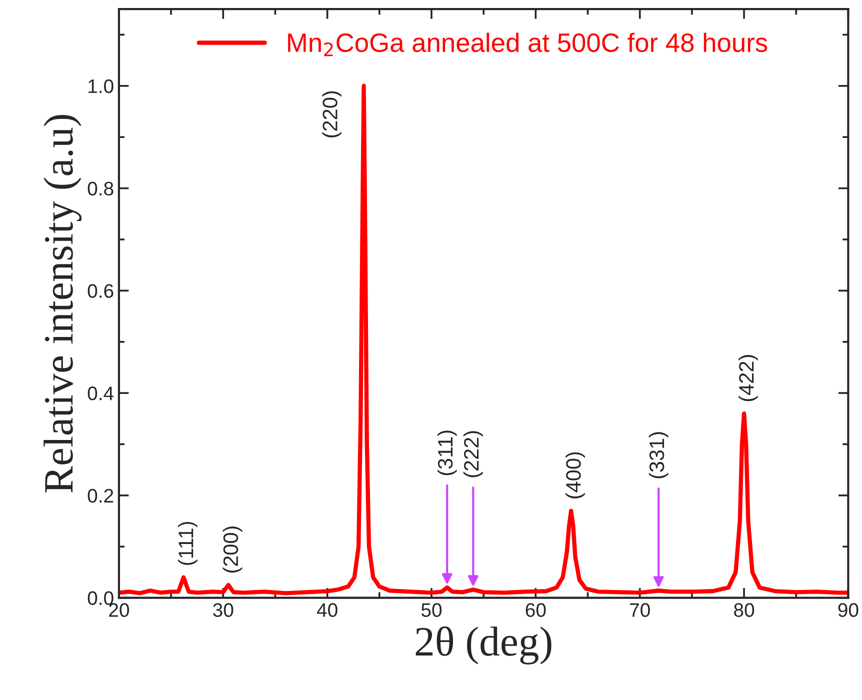 The height and width of the screenshot is (700, 862). What do you see at coordinates (528, 44) in the screenshot?
I see `legend-label: Mn$_{2}$CoGa annealed at 500C for 48 hours` at bounding box center [528, 44].